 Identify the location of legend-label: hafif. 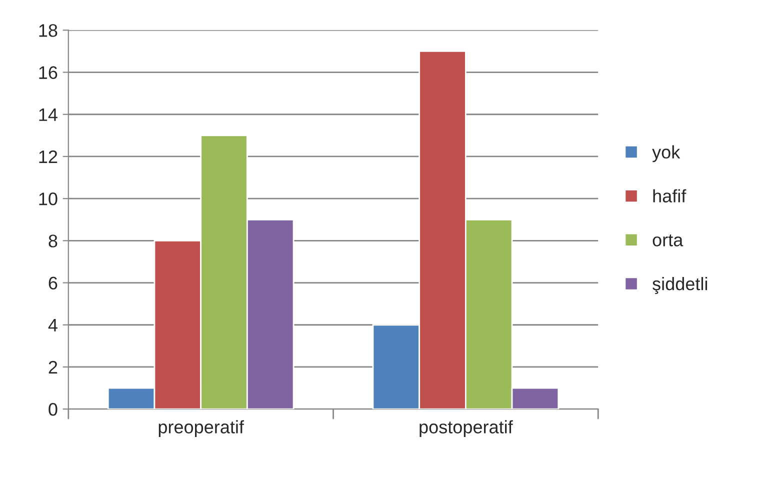
(669, 195).